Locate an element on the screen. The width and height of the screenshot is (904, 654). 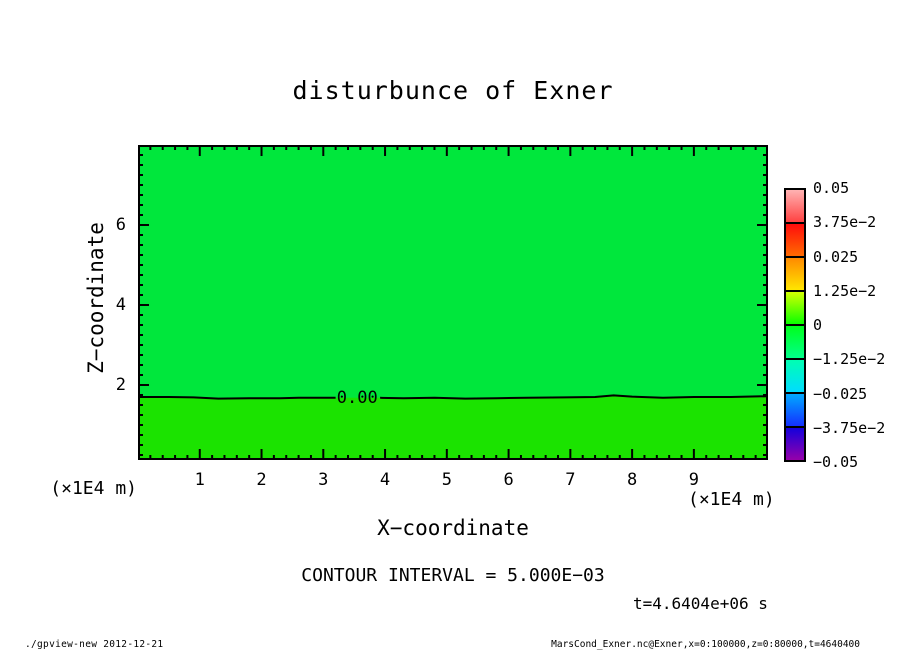
x-tick-label: 1 is located at coordinates (199, 480).